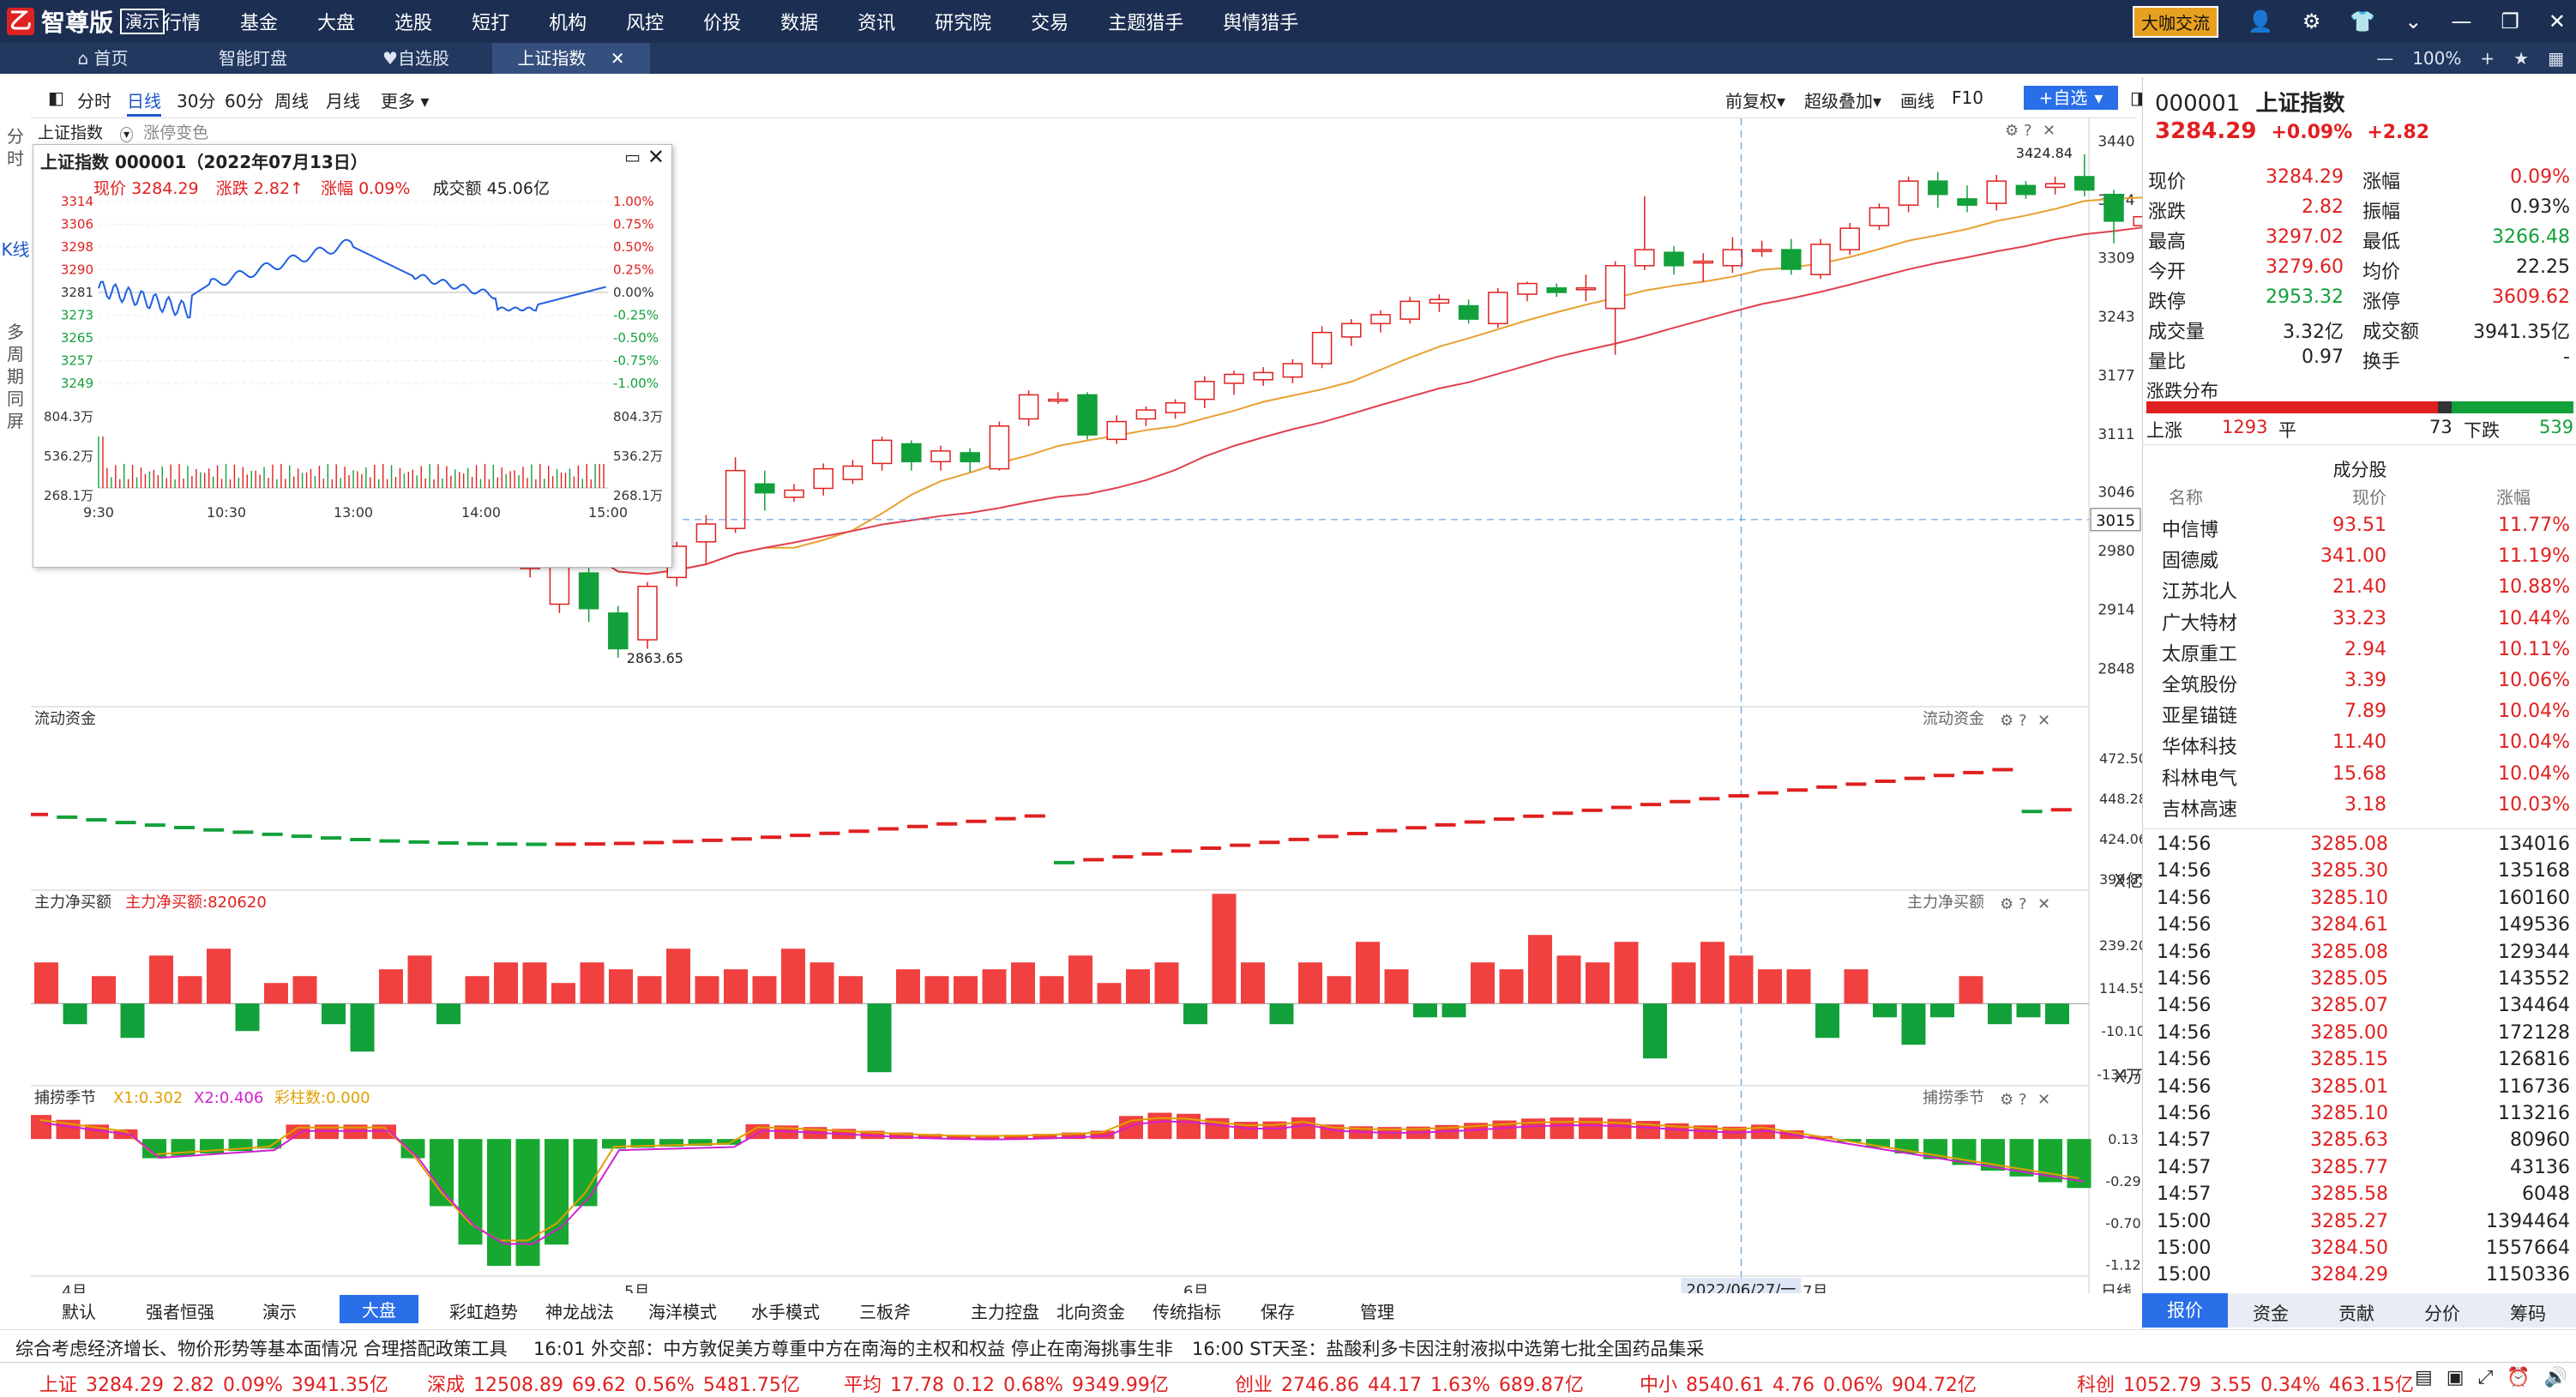 The height and width of the screenshot is (1397, 2576). Describe the element at coordinates (2487, 58) in the screenshot. I see `zoom-in-icon: +` at that location.